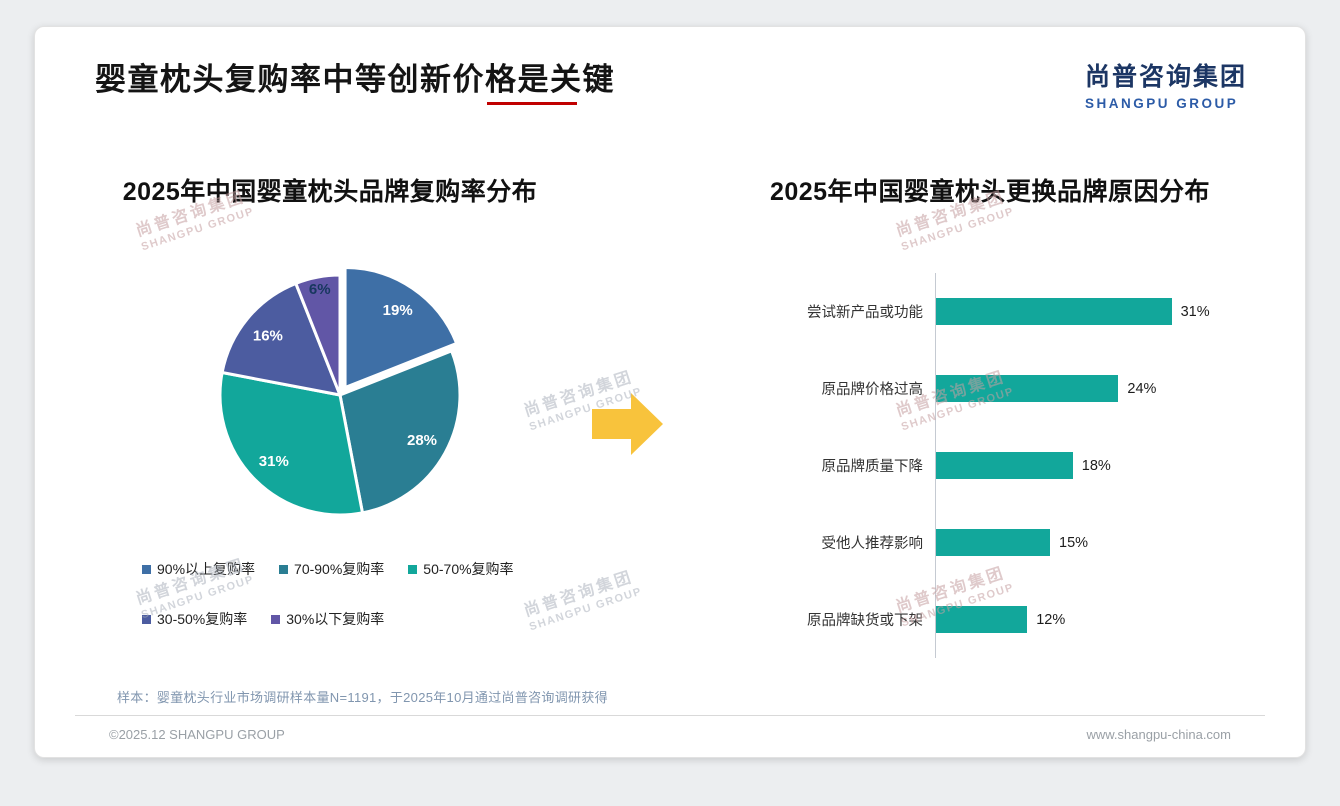 The width and height of the screenshot is (1340, 806). I want to click on legend-label: 30-50%复购率, so click(202, 619).